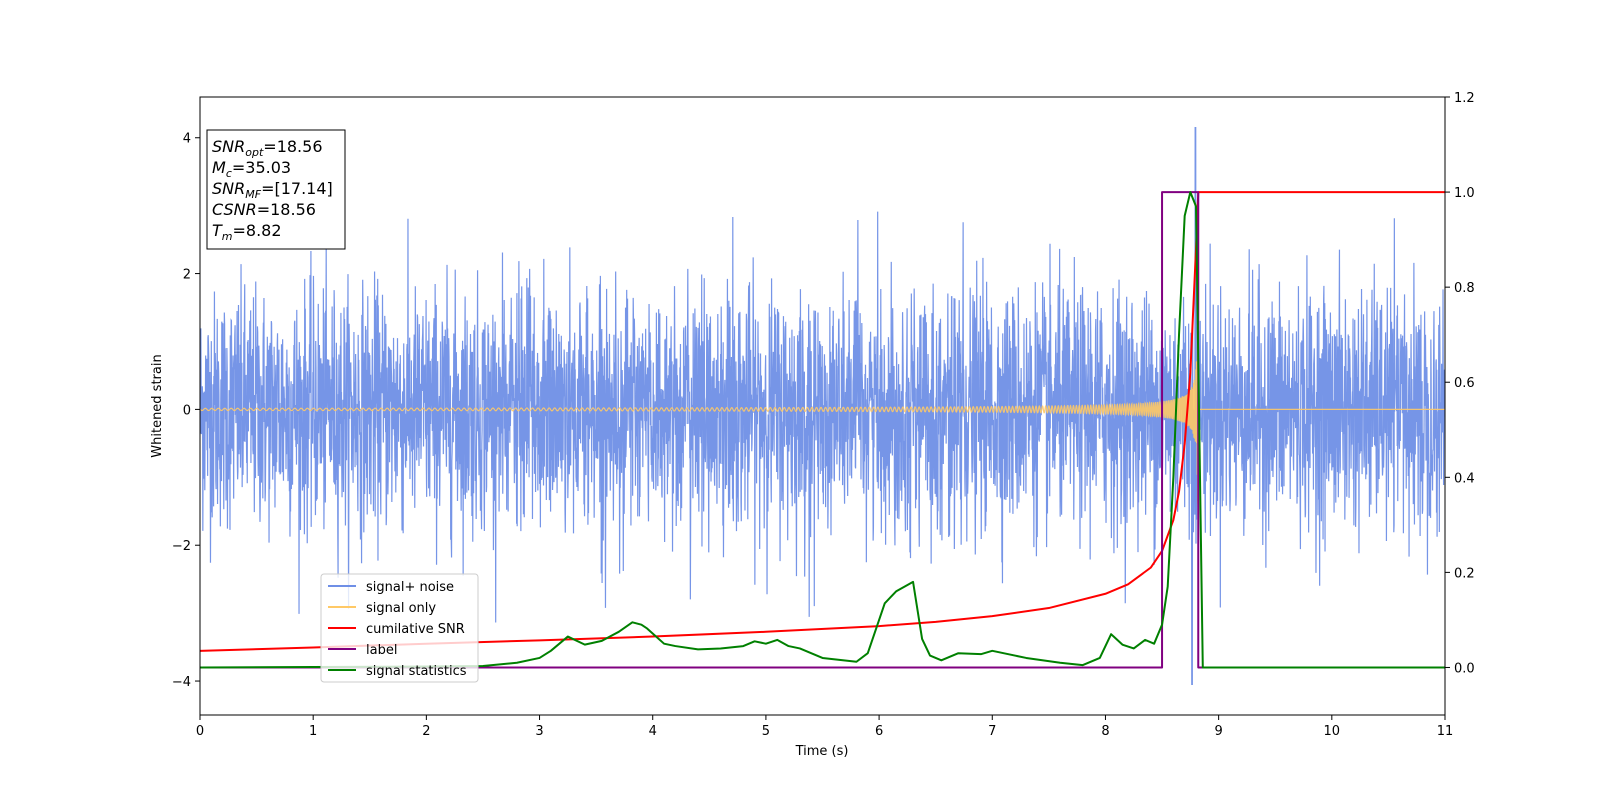 Image resolution: width=1600 pixels, height=800 pixels. I want to click on y-right-tick-label: 0.2, so click(1464, 573).